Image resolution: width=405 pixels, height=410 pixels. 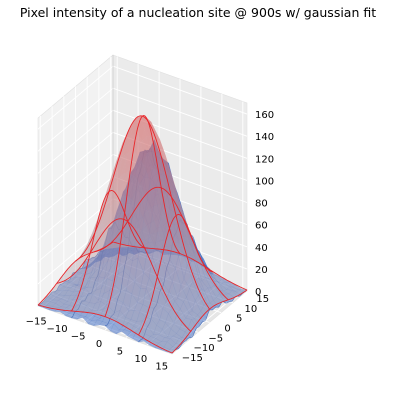 What do you see at coordinates (239, 319) in the screenshot?
I see `y-tick-label: 5` at bounding box center [239, 319].